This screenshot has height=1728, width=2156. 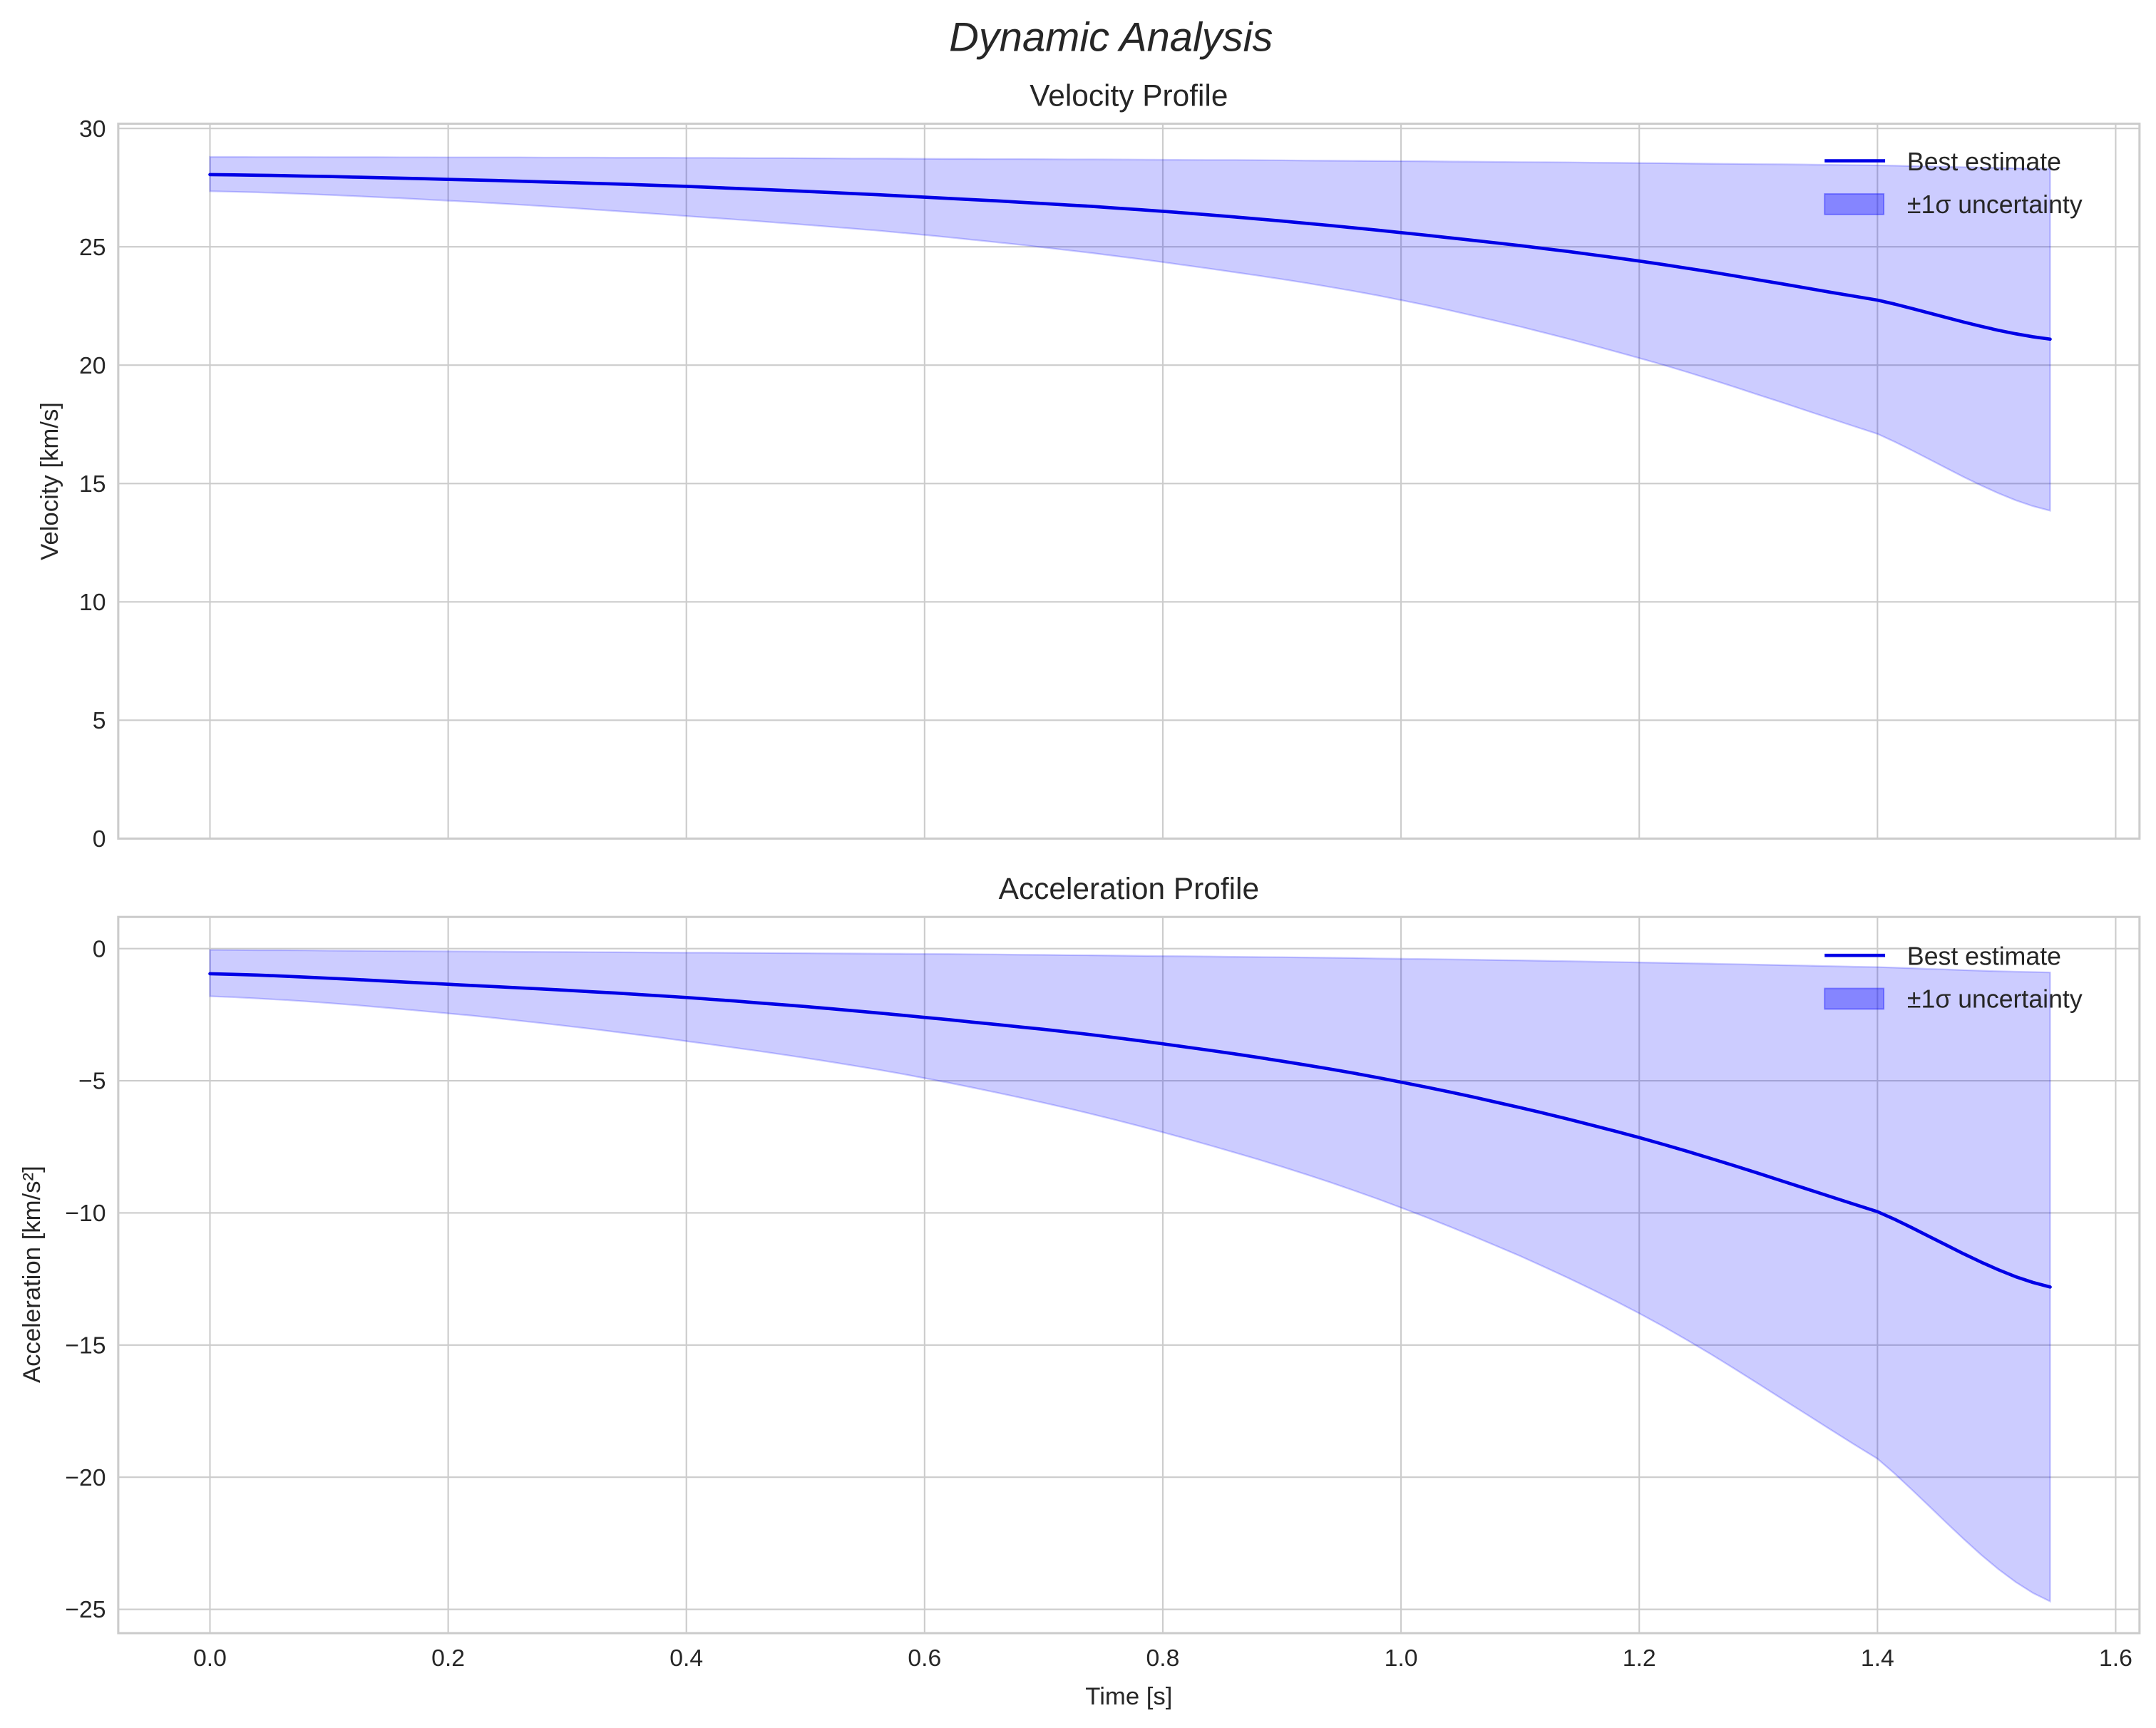 What do you see at coordinates (1953, 978) in the screenshot?
I see `acceleration-legend: Best estimate ±1σ uncertainty` at bounding box center [1953, 978].